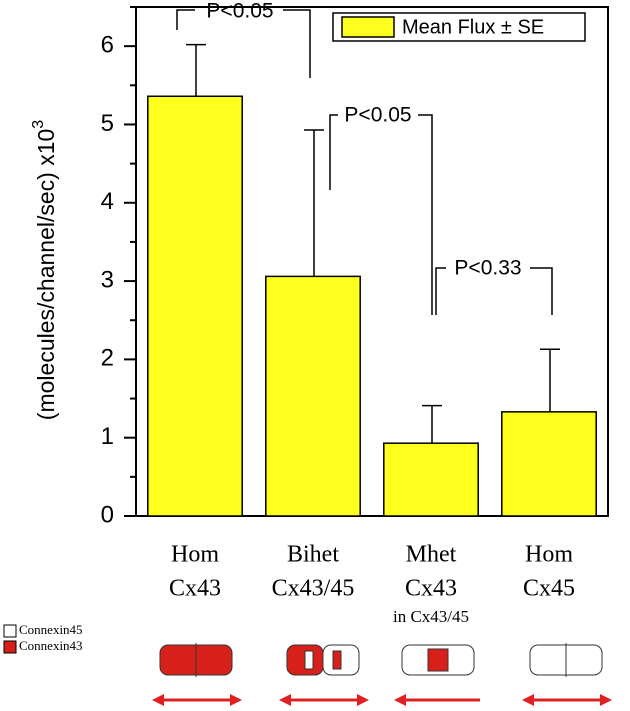 This screenshot has height=711, width=630. What do you see at coordinates (51, 629) in the screenshot?
I see `key-label: Connexin45` at bounding box center [51, 629].